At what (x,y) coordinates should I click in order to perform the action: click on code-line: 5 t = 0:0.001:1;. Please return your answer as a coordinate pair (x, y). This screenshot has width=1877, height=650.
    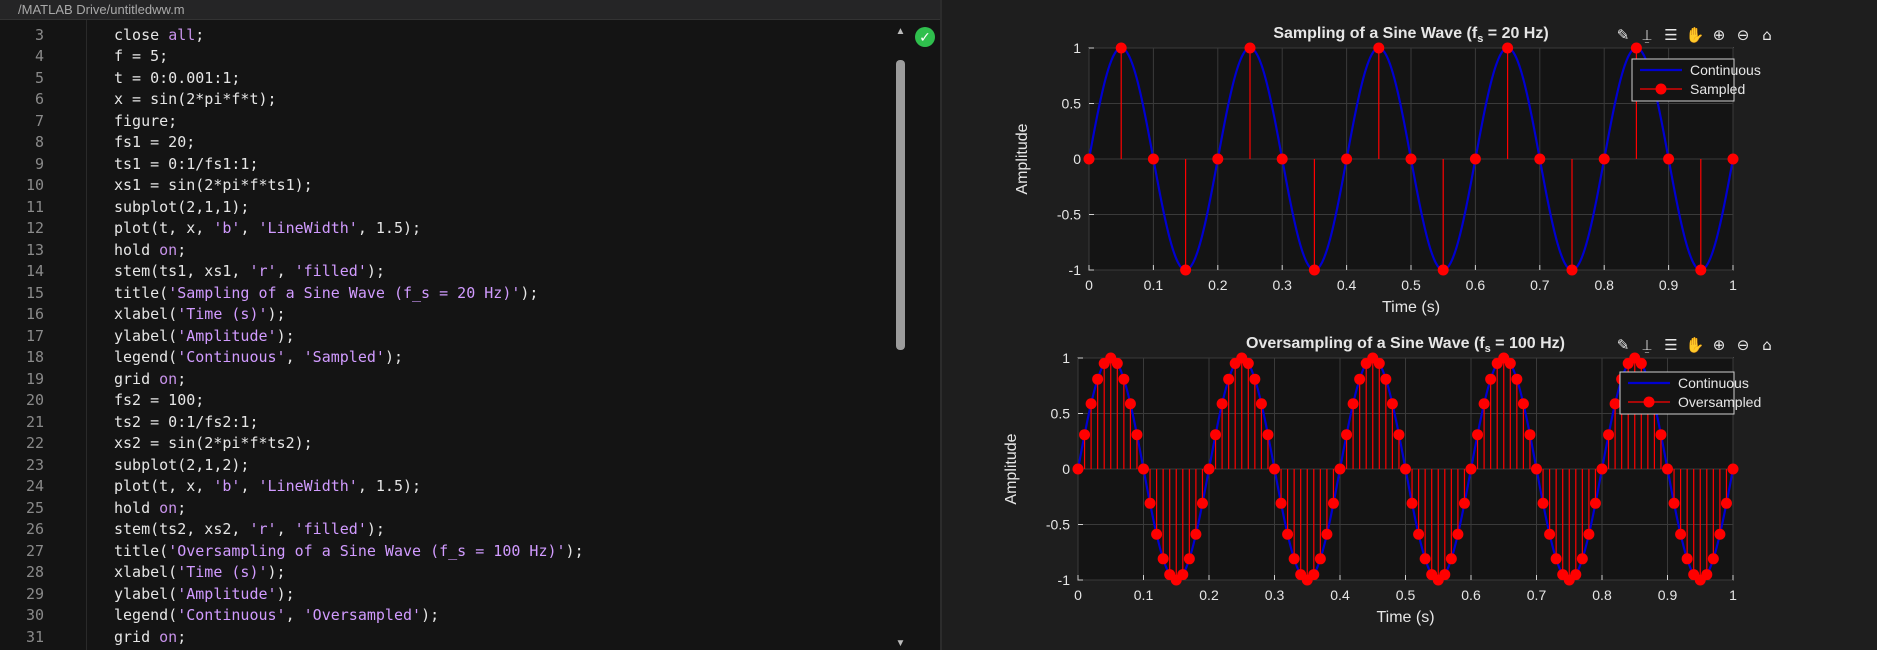
    Looking at the image, I should click on (445, 80).